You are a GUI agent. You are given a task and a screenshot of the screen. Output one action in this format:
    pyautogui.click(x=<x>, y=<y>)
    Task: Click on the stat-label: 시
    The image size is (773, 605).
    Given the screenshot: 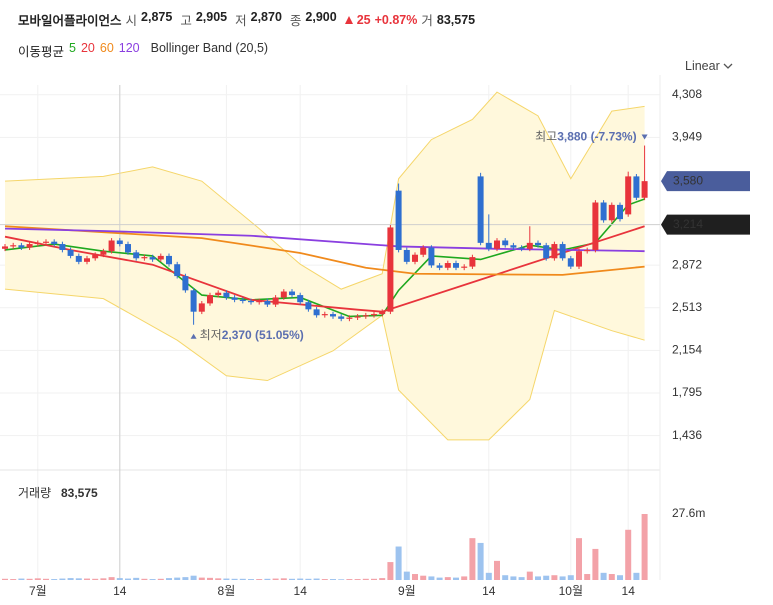 What is the action you would take?
    pyautogui.click(x=131, y=21)
    